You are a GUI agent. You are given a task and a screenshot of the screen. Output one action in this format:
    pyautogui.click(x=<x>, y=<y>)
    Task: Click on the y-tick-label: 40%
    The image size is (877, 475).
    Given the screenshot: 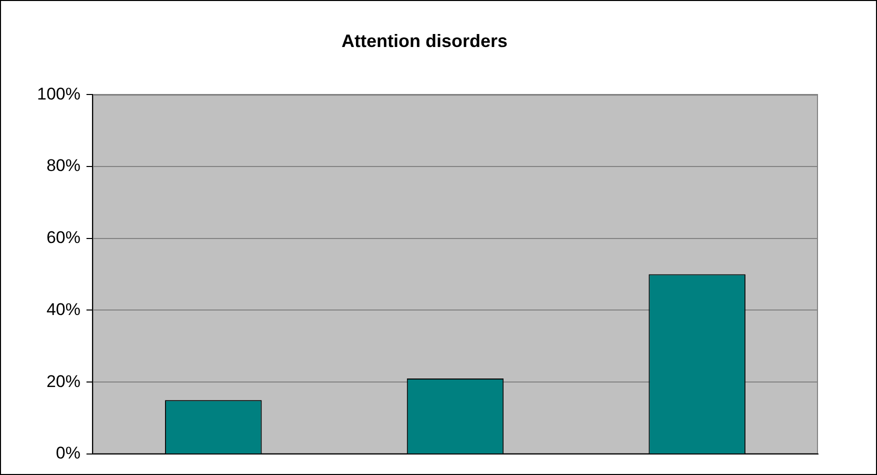 What is the action you would take?
    pyautogui.click(x=63, y=309)
    